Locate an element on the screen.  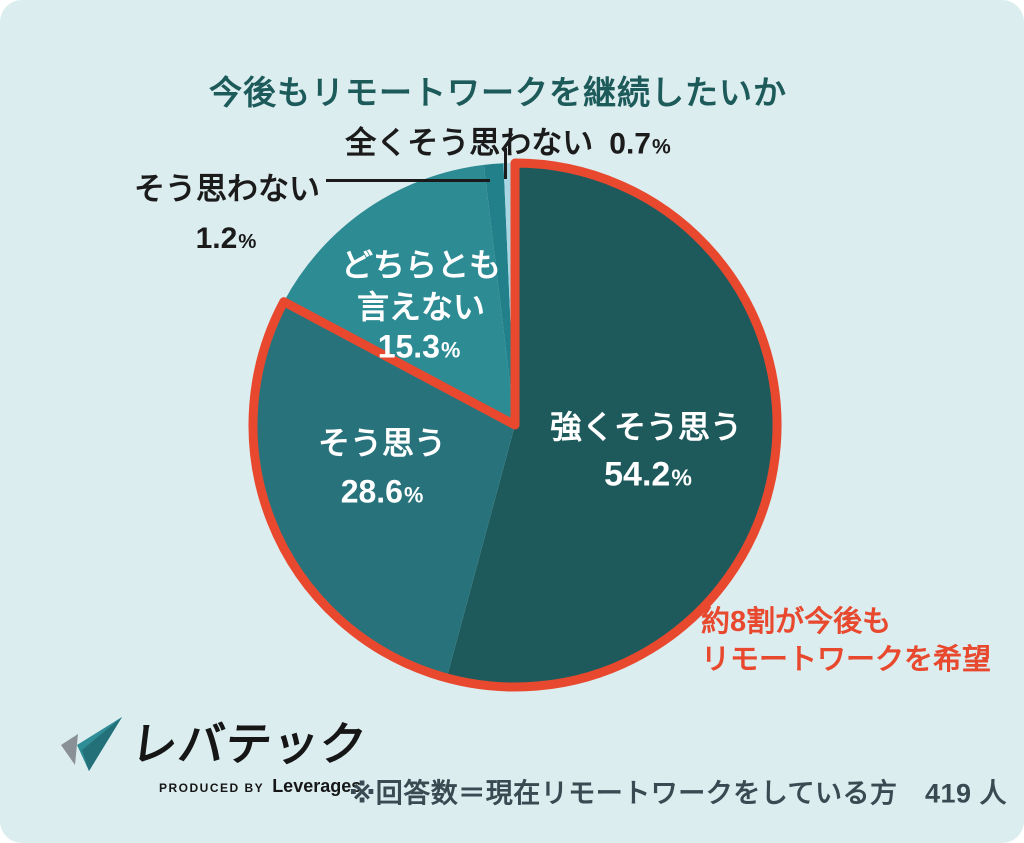
label-sou-omowanai-pct: 1.2 % is located at coordinates (226, 238).